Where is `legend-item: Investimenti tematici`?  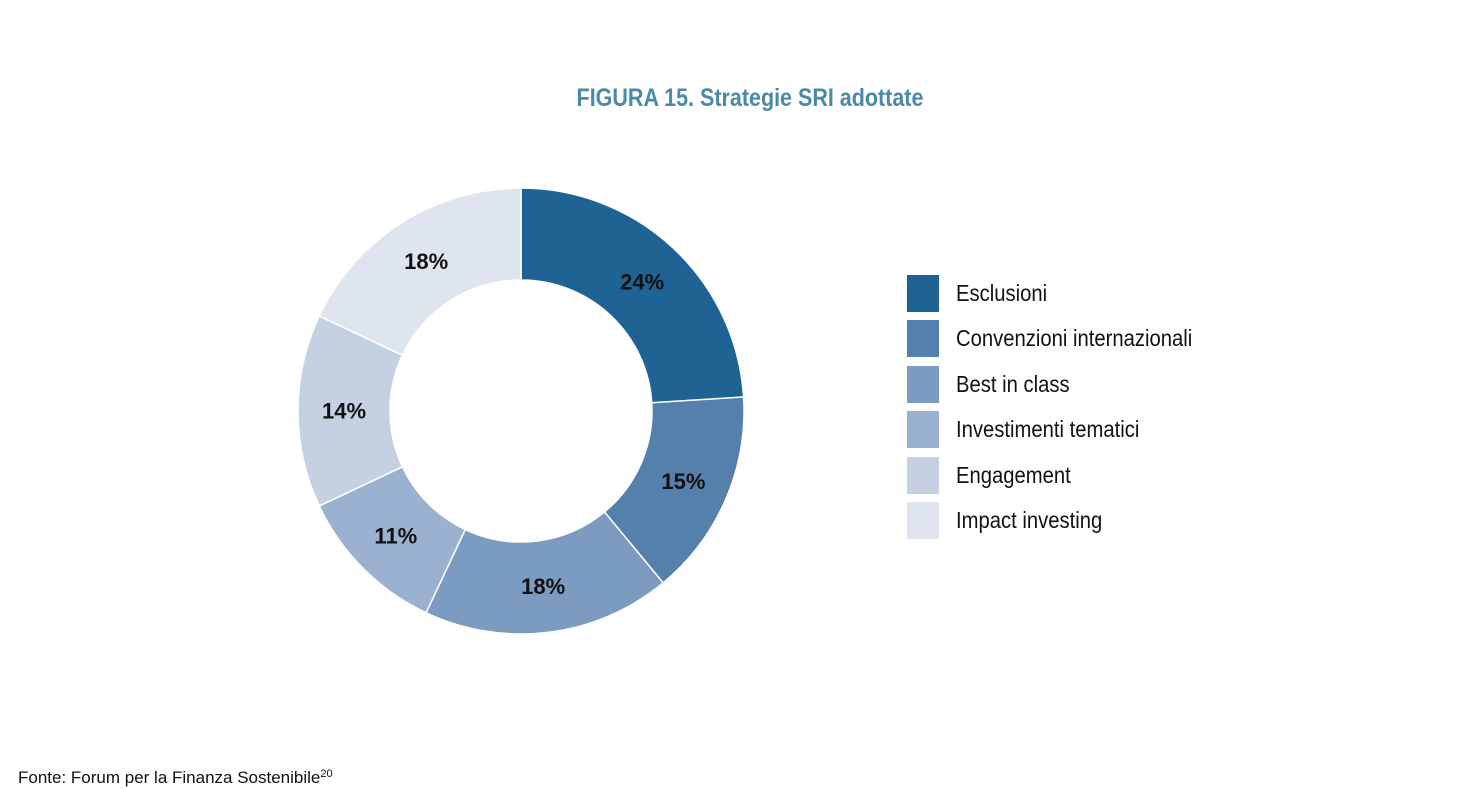 legend-item: Investimenti tematici is located at coordinates (1066, 430).